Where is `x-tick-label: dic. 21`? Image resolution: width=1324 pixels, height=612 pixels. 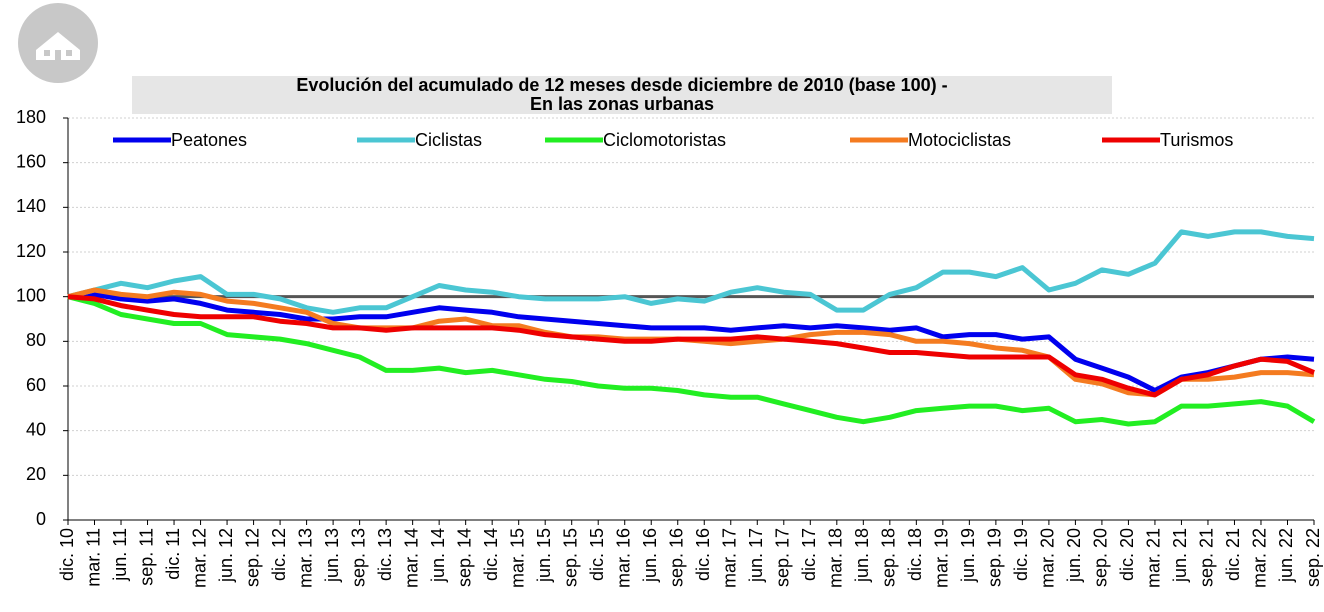 x-tick-label: dic. 21 is located at coordinates (1233, 554).